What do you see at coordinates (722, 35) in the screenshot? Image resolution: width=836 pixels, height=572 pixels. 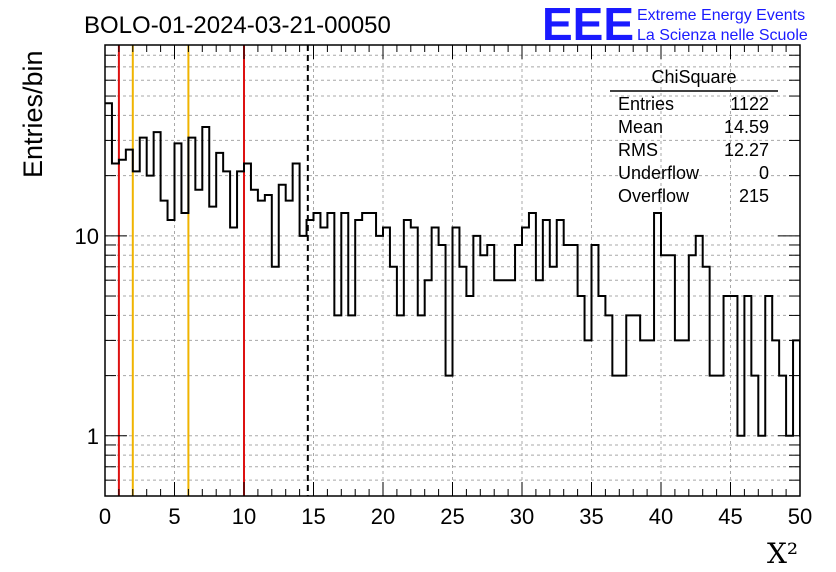 I see `brand-line-2: La Scienza nelle Scuole` at bounding box center [722, 35].